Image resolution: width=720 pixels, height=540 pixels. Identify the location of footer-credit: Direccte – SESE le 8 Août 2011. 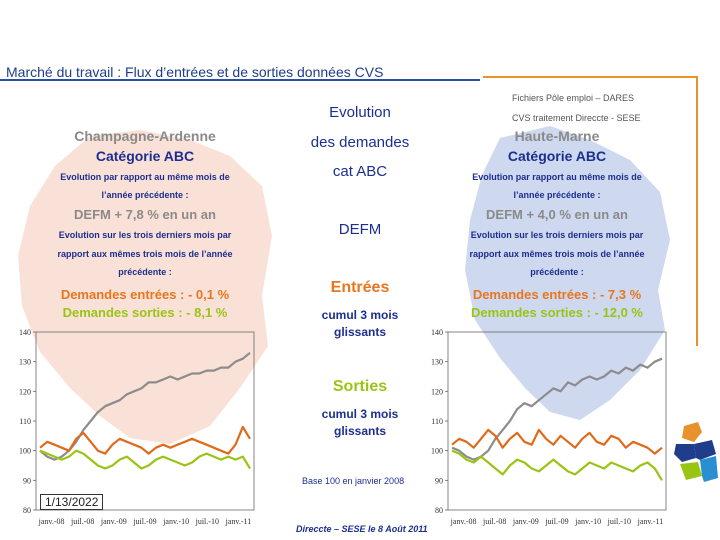
(362, 529).